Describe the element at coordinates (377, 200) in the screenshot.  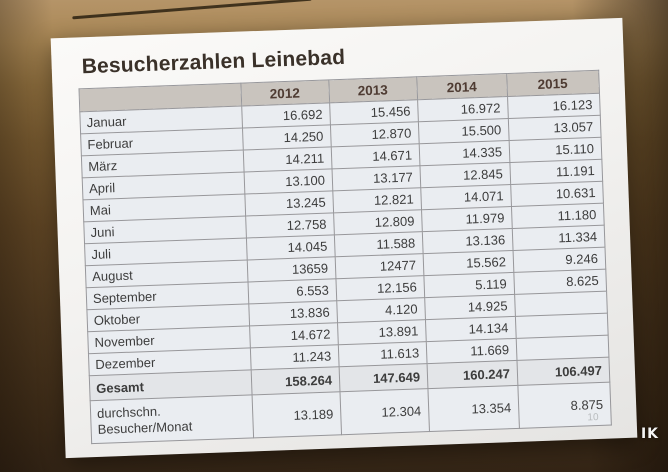
I see `value-cell: 12.821` at that location.